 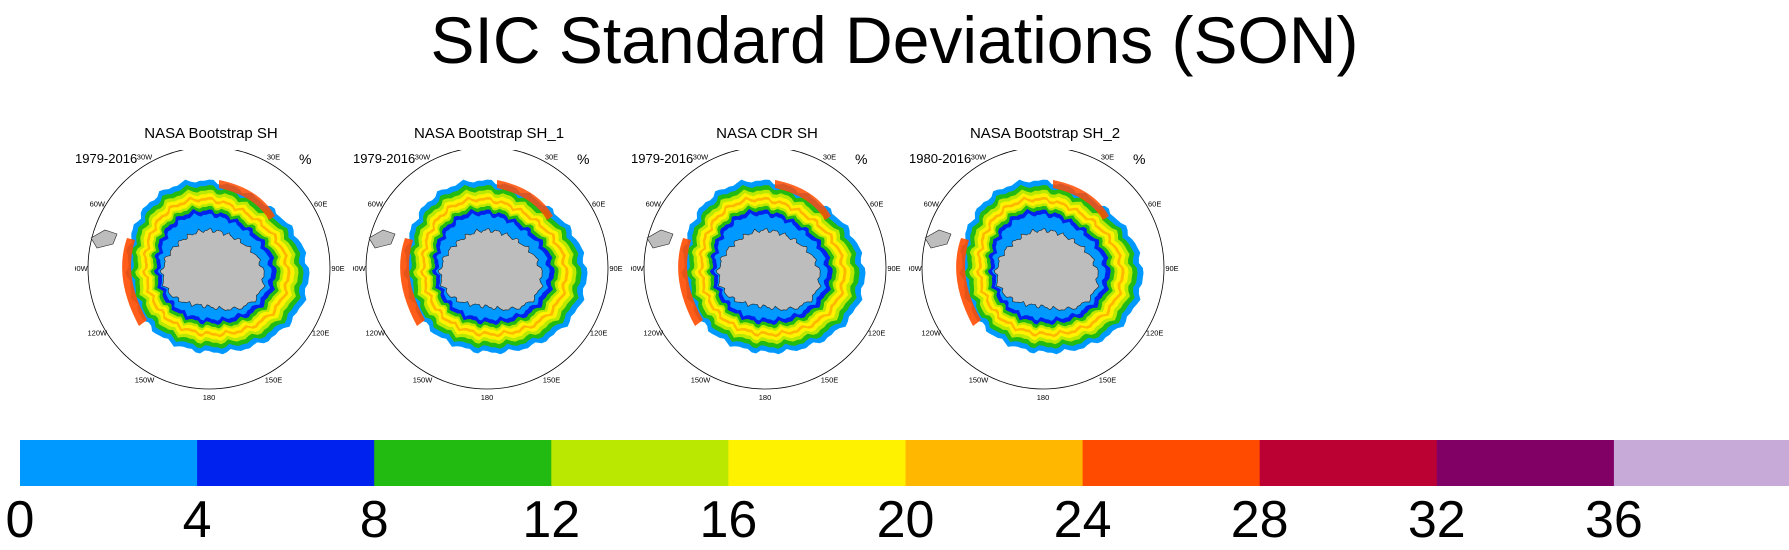 What do you see at coordinates (1045, 133) in the screenshot?
I see `panel-title: NASA Bootstrap SH_2` at bounding box center [1045, 133].